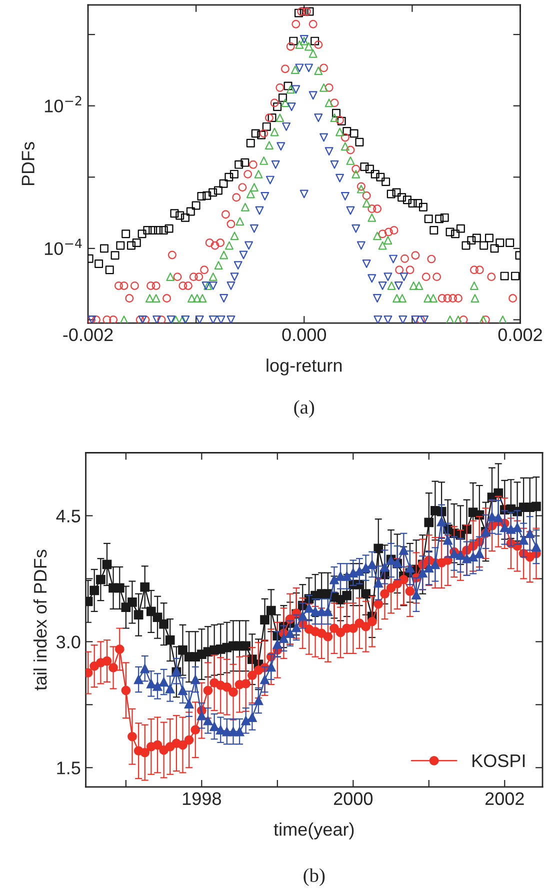  Describe the element at coordinates (520, 335) in the screenshot. I see `x-tick-label: 0.002` at that location.